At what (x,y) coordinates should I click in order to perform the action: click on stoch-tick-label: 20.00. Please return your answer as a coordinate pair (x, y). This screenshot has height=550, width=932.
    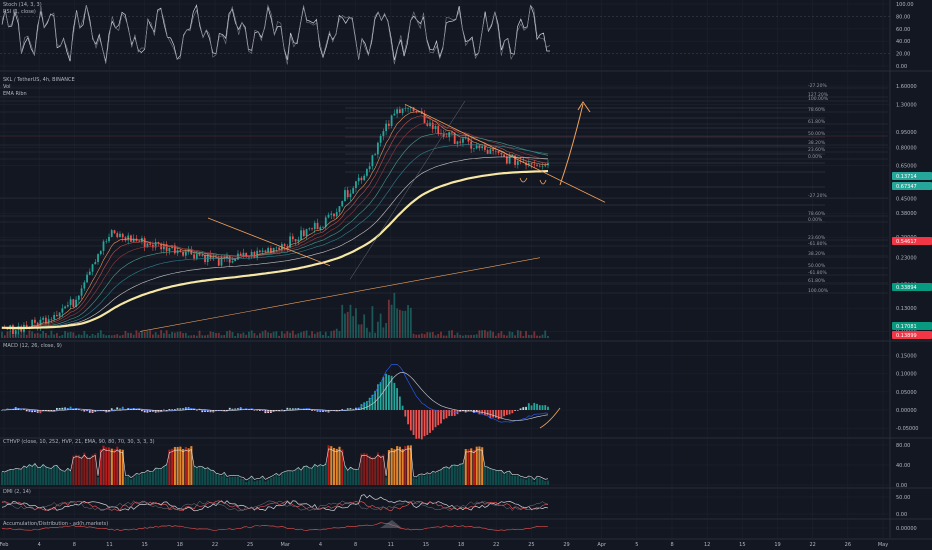
    Looking at the image, I should click on (903, 55).